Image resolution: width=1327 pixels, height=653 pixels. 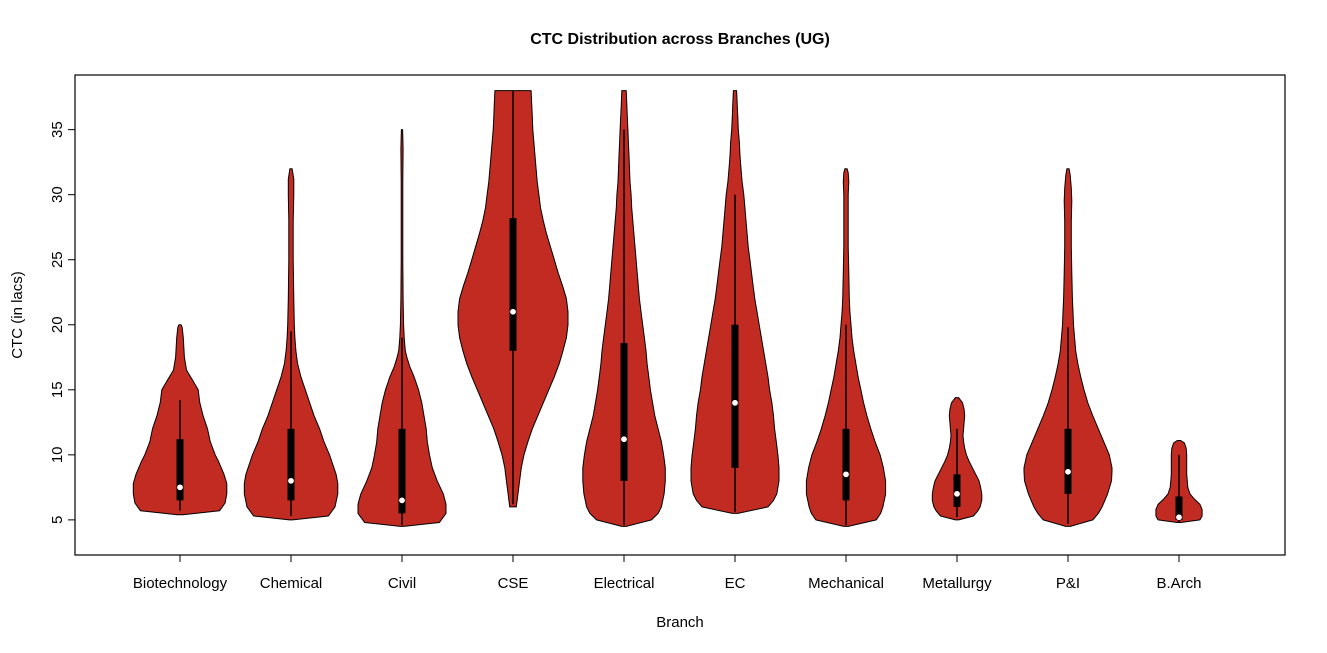 I want to click on median-dot-ec, so click(x=735, y=403).